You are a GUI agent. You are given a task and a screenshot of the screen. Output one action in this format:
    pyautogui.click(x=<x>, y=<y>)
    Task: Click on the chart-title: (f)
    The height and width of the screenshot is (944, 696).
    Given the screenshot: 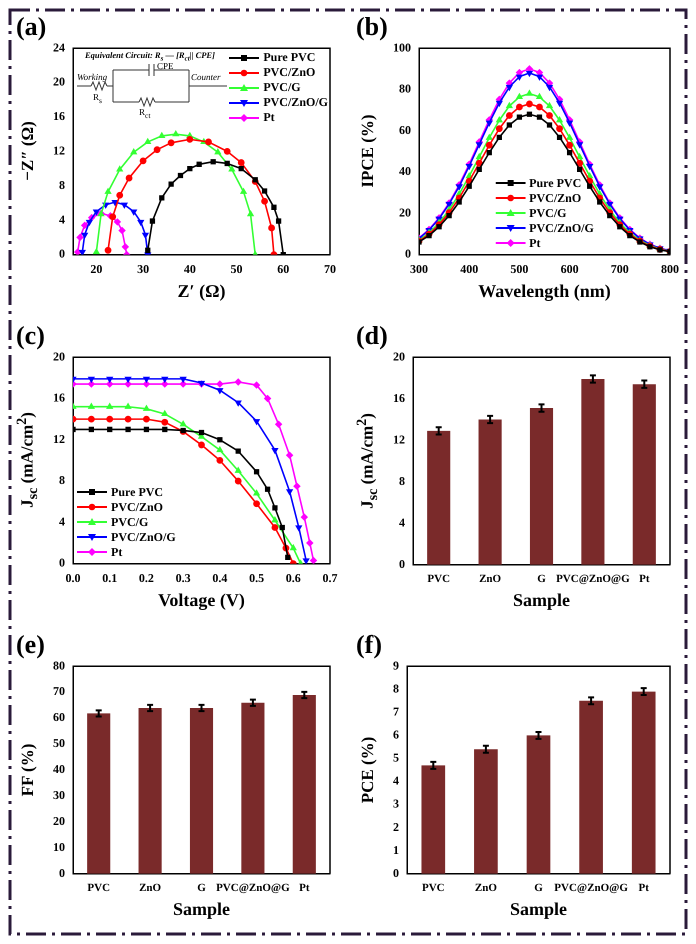 What is the action you would take?
    pyautogui.click(x=369, y=645)
    